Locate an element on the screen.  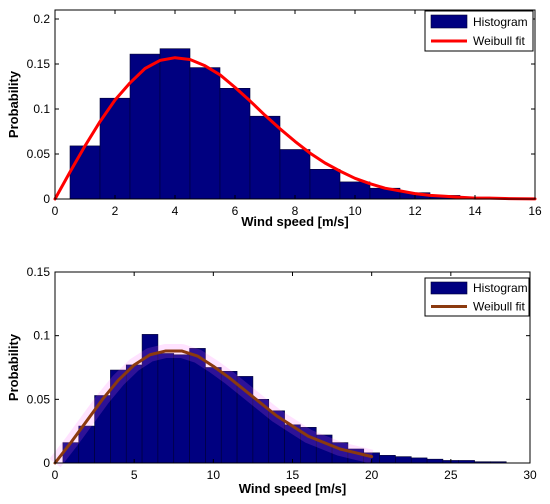
x-tick-label: 30 is located at coordinates (530, 475).